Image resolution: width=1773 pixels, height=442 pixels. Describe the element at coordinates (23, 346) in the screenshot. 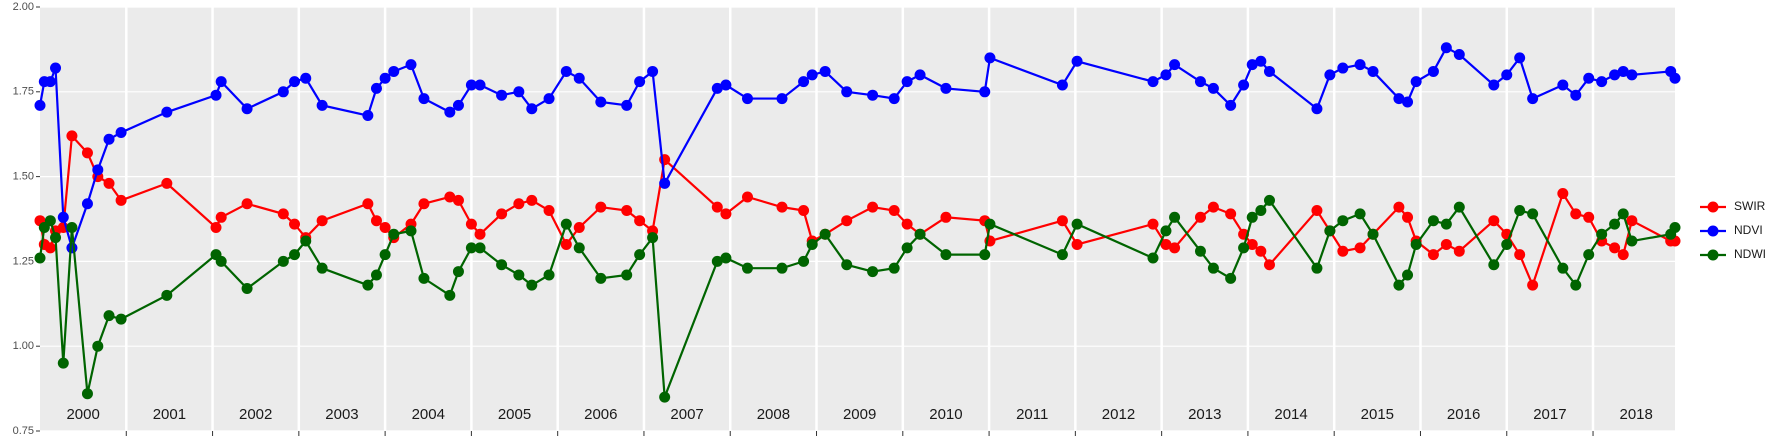

I see `y-tick-label: 1.00` at that location.